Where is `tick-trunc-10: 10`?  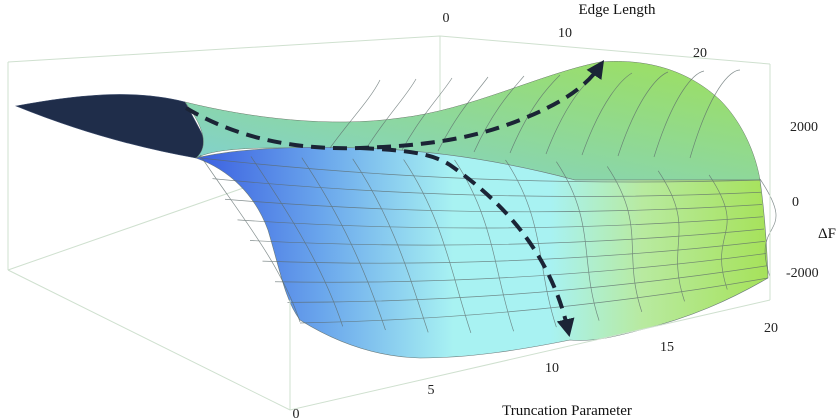 tick-trunc-10: 10 is located at coordinates (552, 368).